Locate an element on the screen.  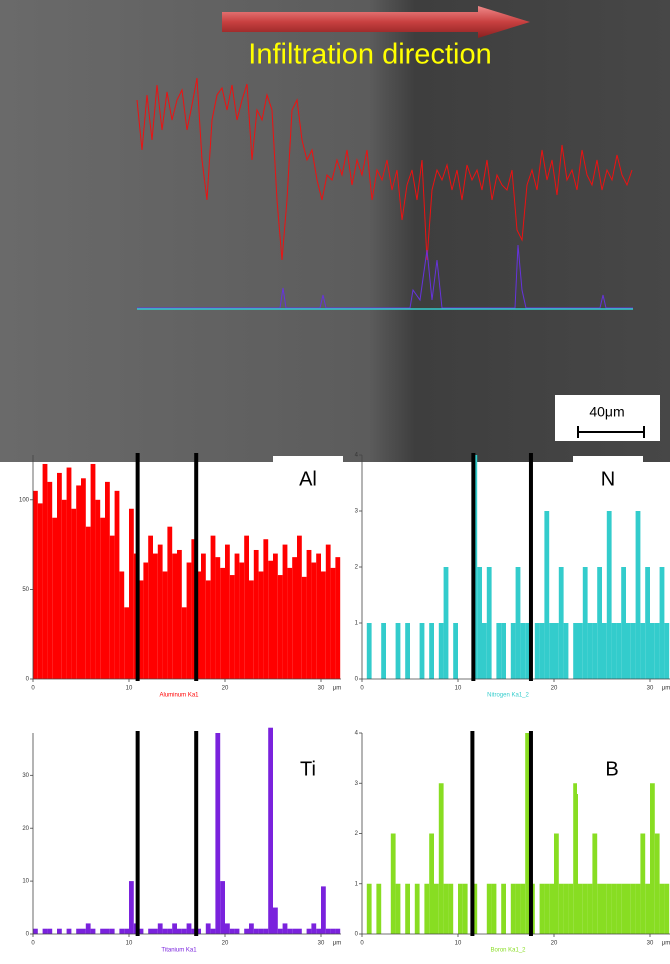
series-name: Titanium Ka1 is located at coordinates (179, 951).